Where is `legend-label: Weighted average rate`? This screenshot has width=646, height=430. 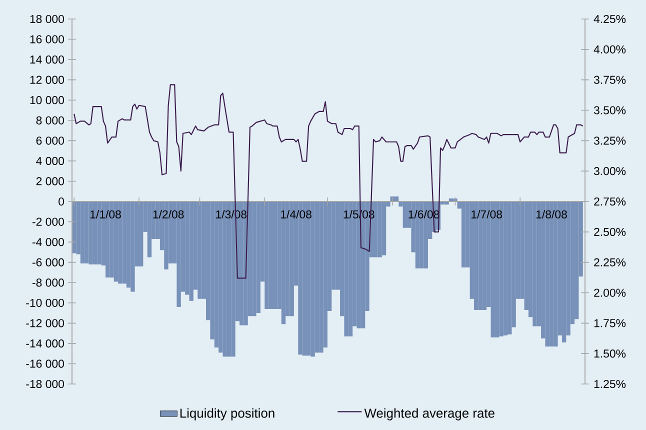
legend-label: Weighted average rate is located at coordinates (429, 414).